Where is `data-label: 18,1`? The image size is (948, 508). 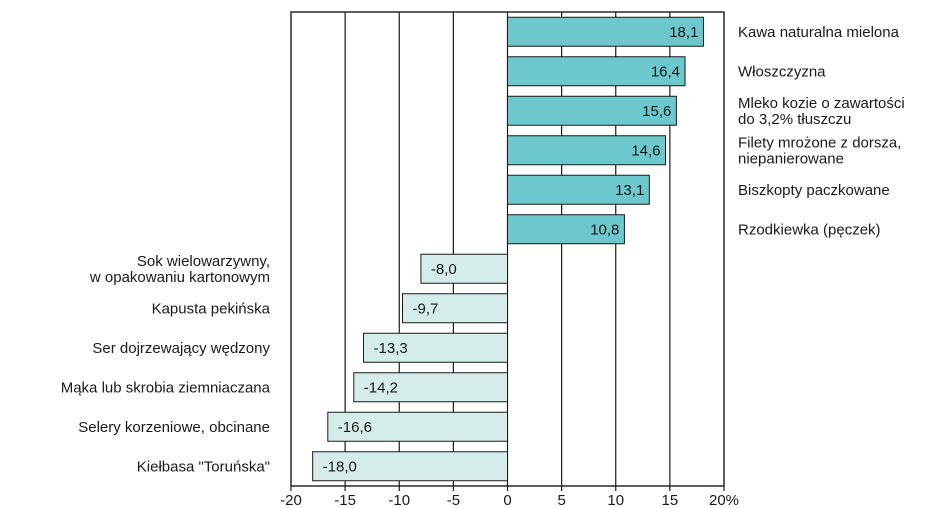 data-label: 18,1 is located at coordinates (683, 32).